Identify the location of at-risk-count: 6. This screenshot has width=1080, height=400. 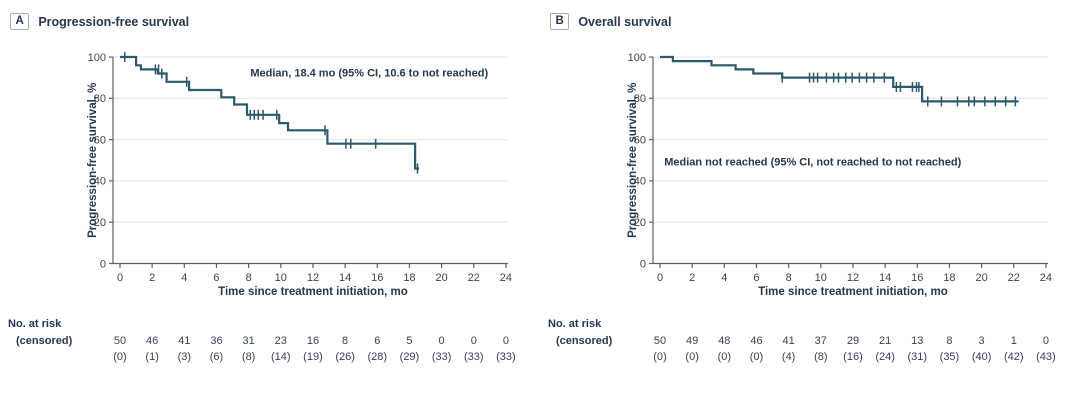
(377, 341).